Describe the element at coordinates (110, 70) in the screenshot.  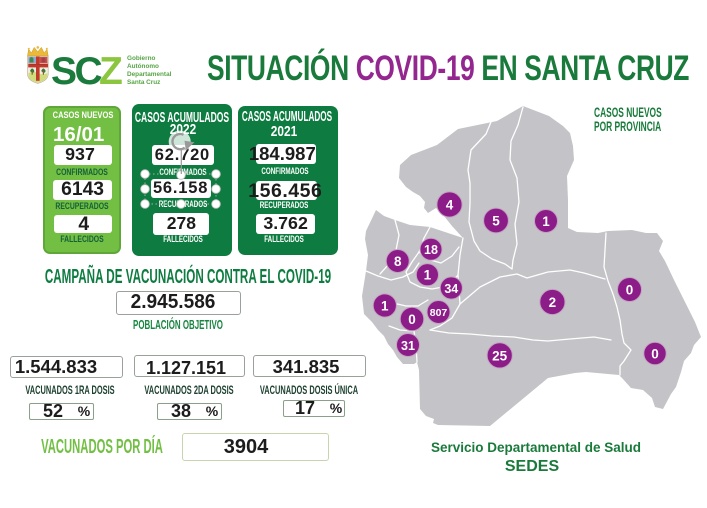
I see `svg-text: Z` at that location.